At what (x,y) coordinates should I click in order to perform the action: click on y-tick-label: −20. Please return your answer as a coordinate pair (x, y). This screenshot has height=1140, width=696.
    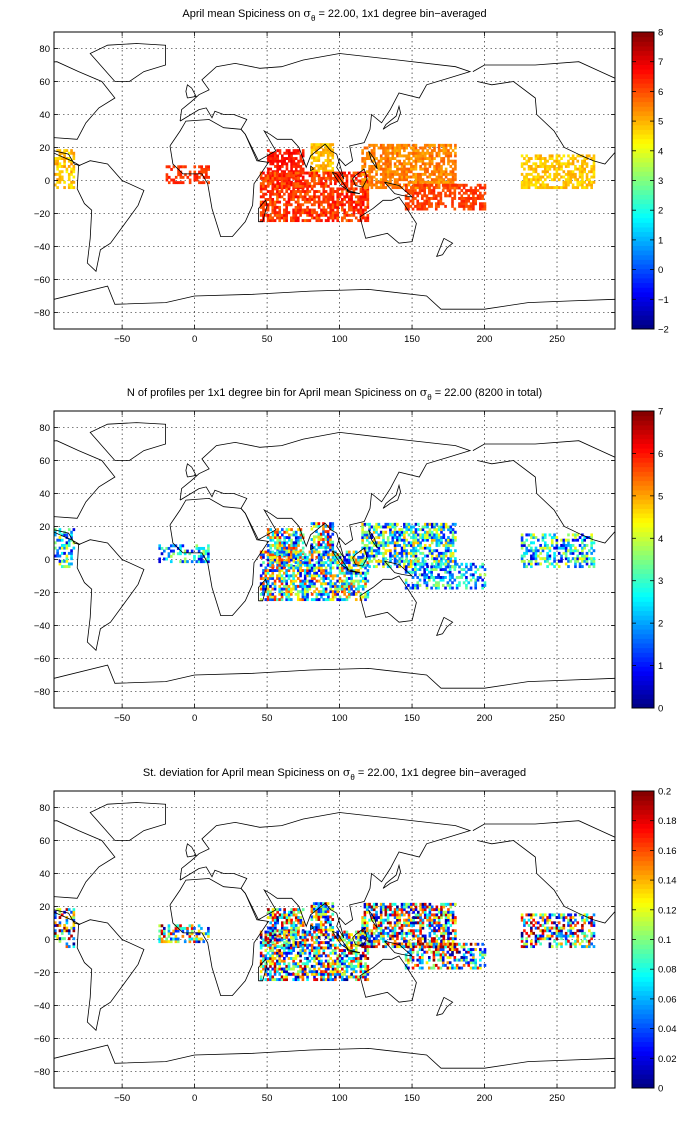
    Looking at the image, I should click on (42, 593).